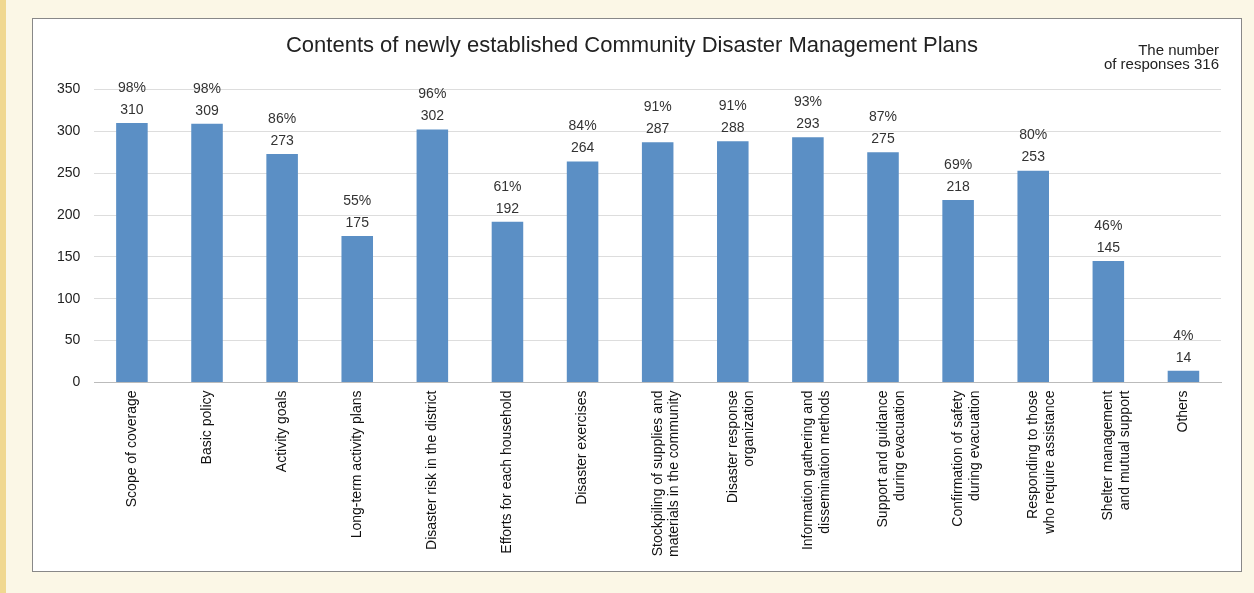 This screenshot has height=593, width=1254. Describe the element at coordinates (69, 213) in the screenshot. I see `y-tick-label: 200` at that location.